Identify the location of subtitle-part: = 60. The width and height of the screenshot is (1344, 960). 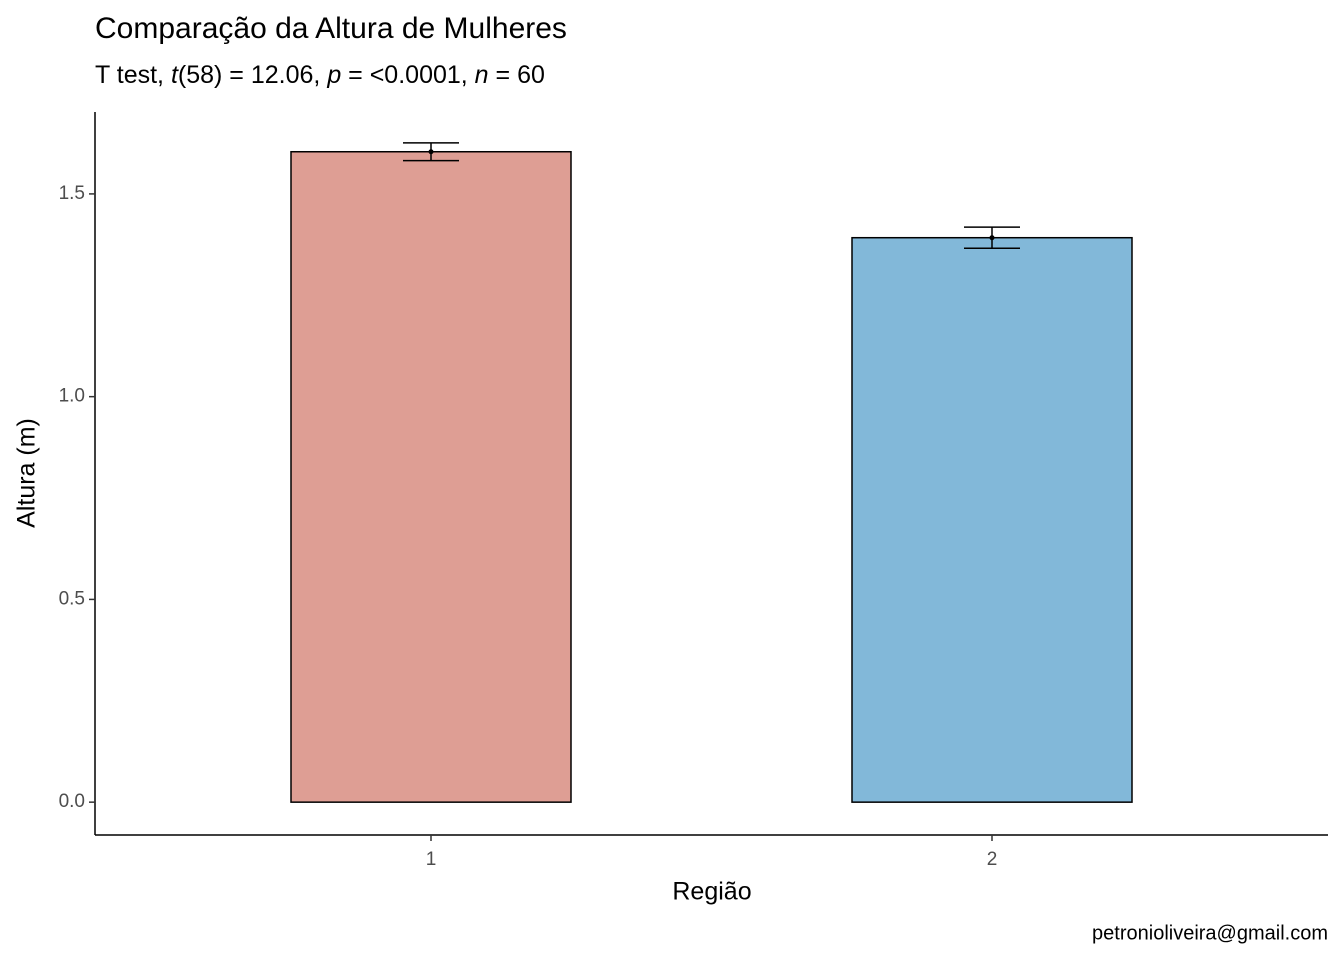
(517, 75).